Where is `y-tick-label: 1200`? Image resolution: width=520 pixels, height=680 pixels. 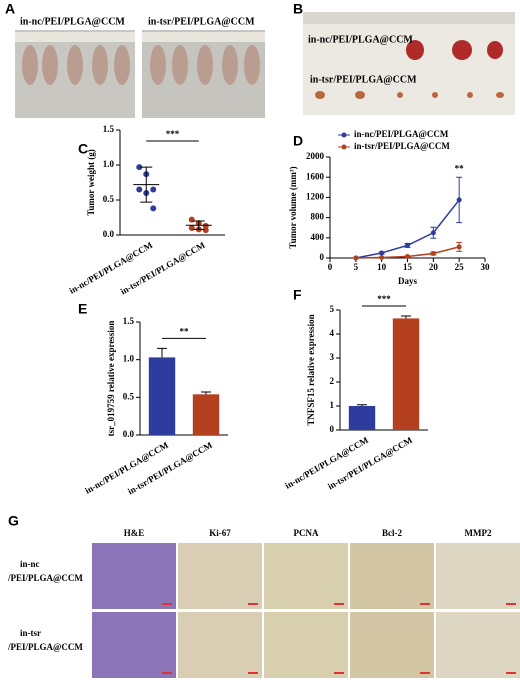 y-tick-label: 1200 is located at coordinates (315, 196).